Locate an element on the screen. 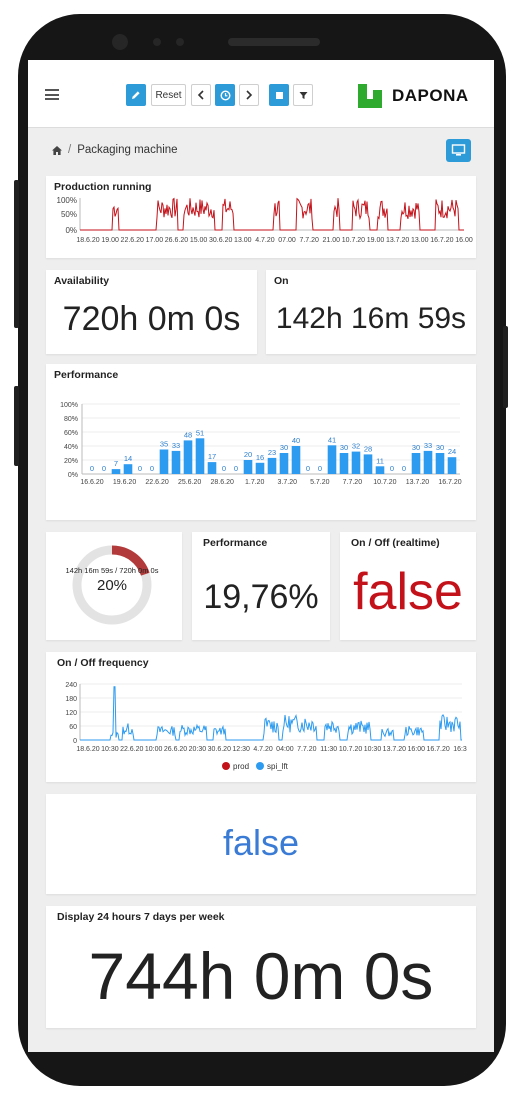  production-series-line is located at coordinates (272, 214).